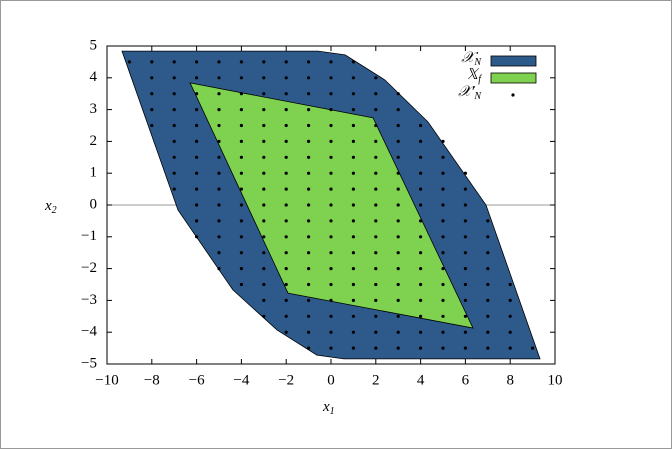 The width and height of the screenshot is (672, 449). I want to click on y-tick-label: −4, so click(89, 332).